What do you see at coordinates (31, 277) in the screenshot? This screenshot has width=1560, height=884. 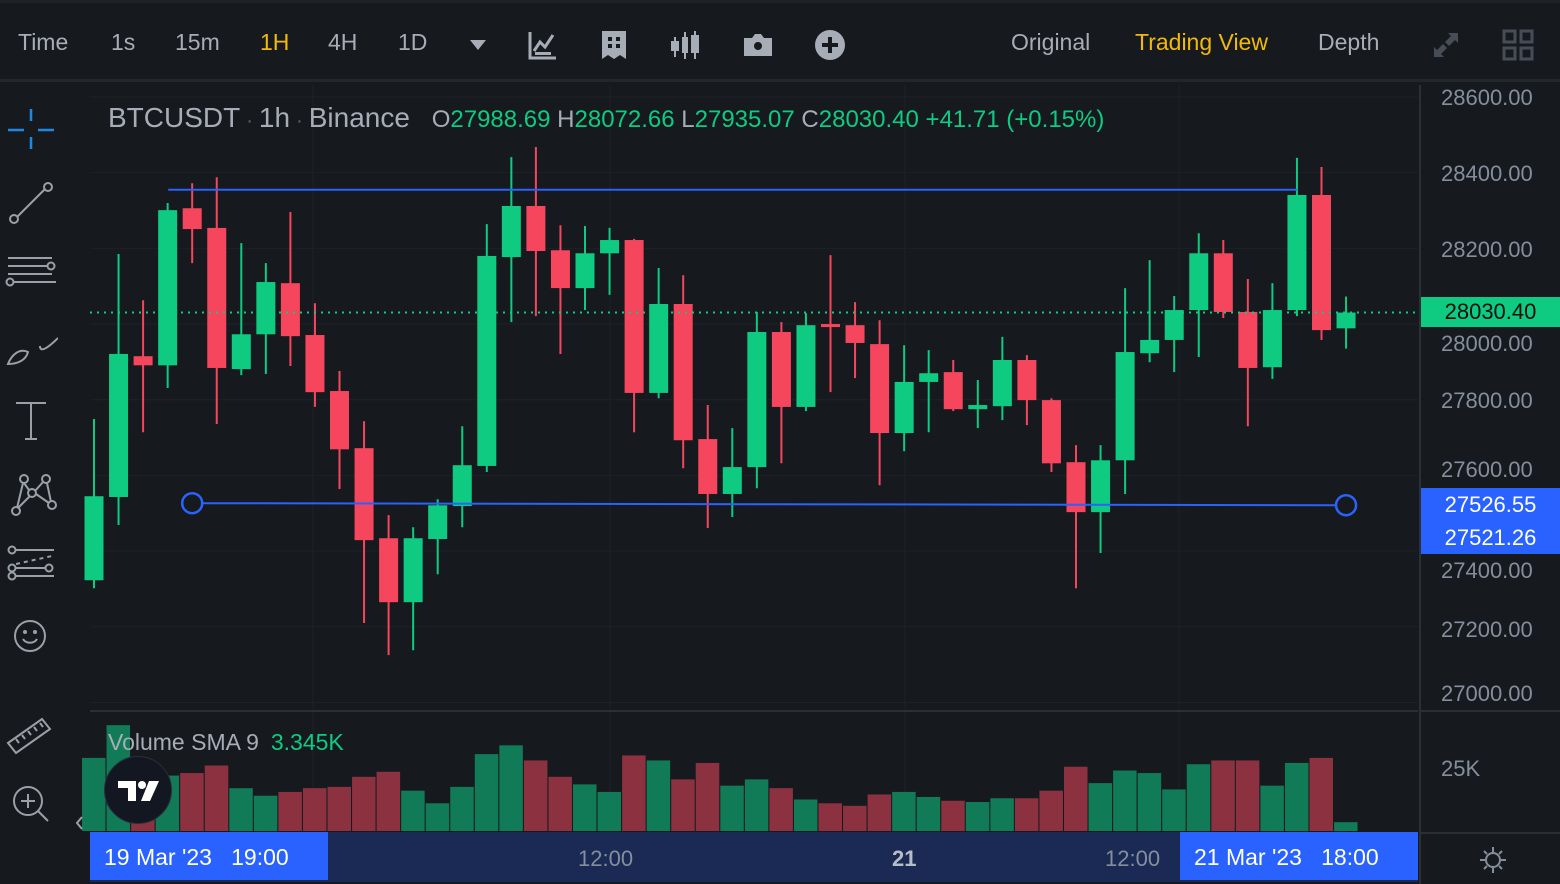 I see `horizontal-lines-icon` at bounding box center [31, 277].